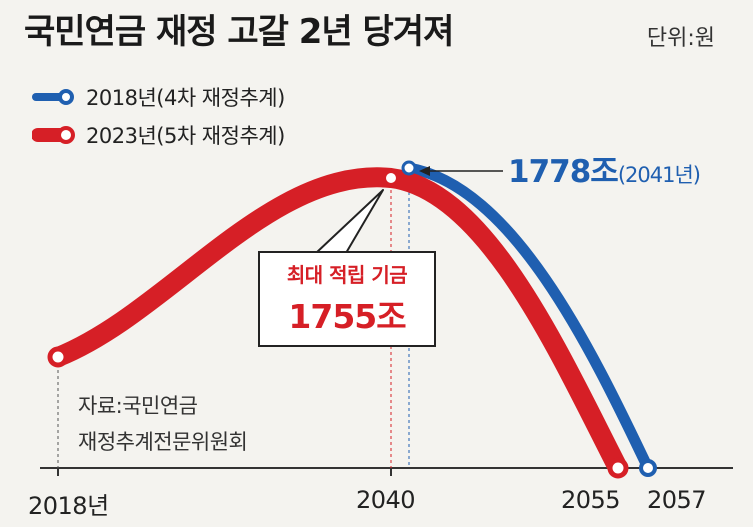  Describe the element at coordinates (53, 135) in the screenshot. I see `legend-swatch-2023` at that location.